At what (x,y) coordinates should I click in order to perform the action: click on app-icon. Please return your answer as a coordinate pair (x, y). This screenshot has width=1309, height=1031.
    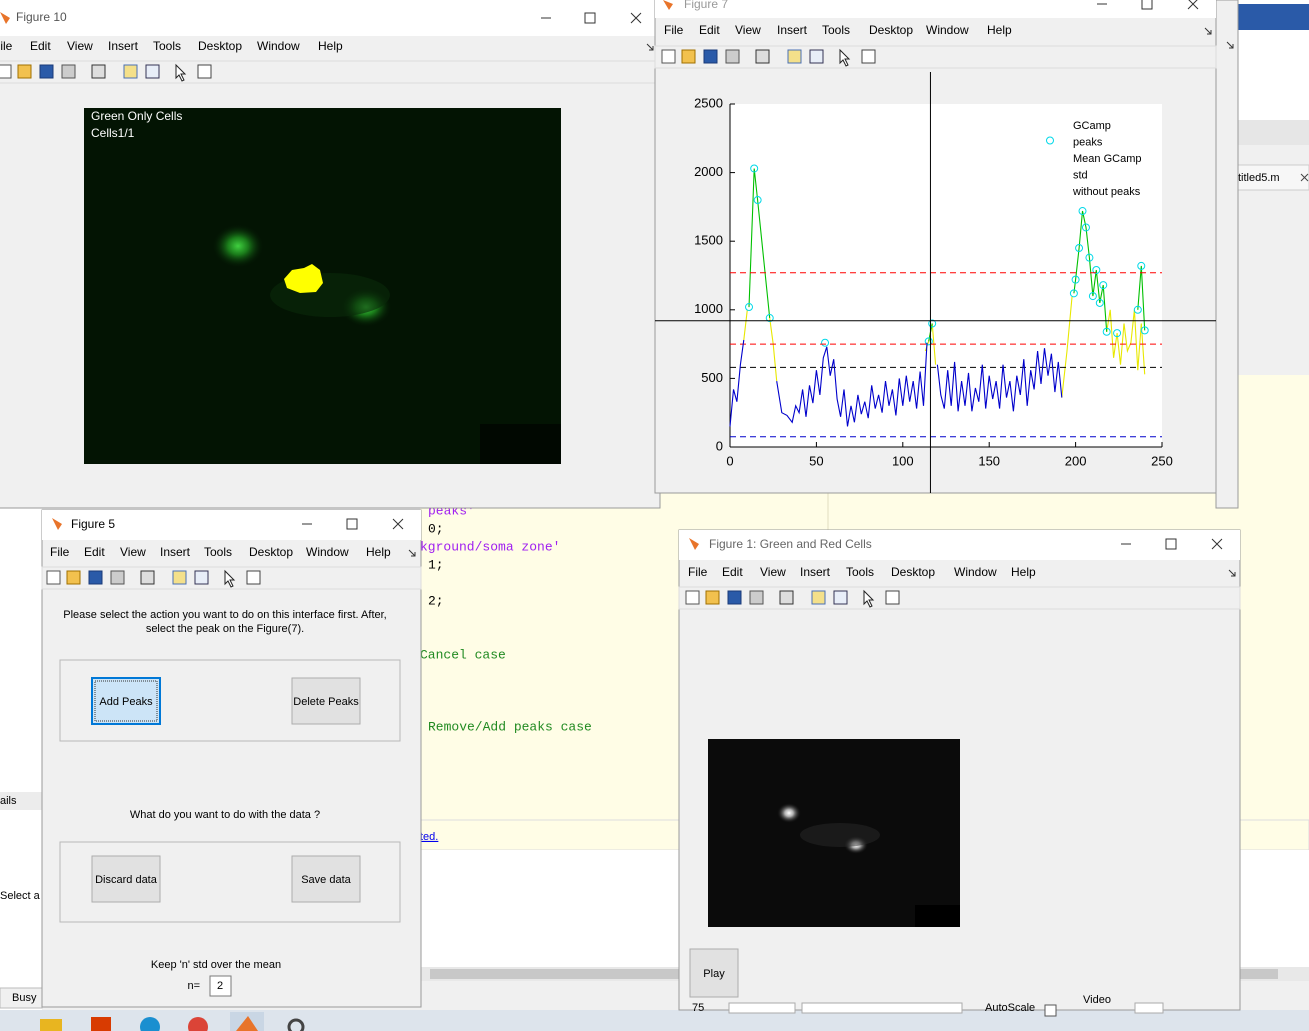
    Looking at the image, I should click on (694, 544).